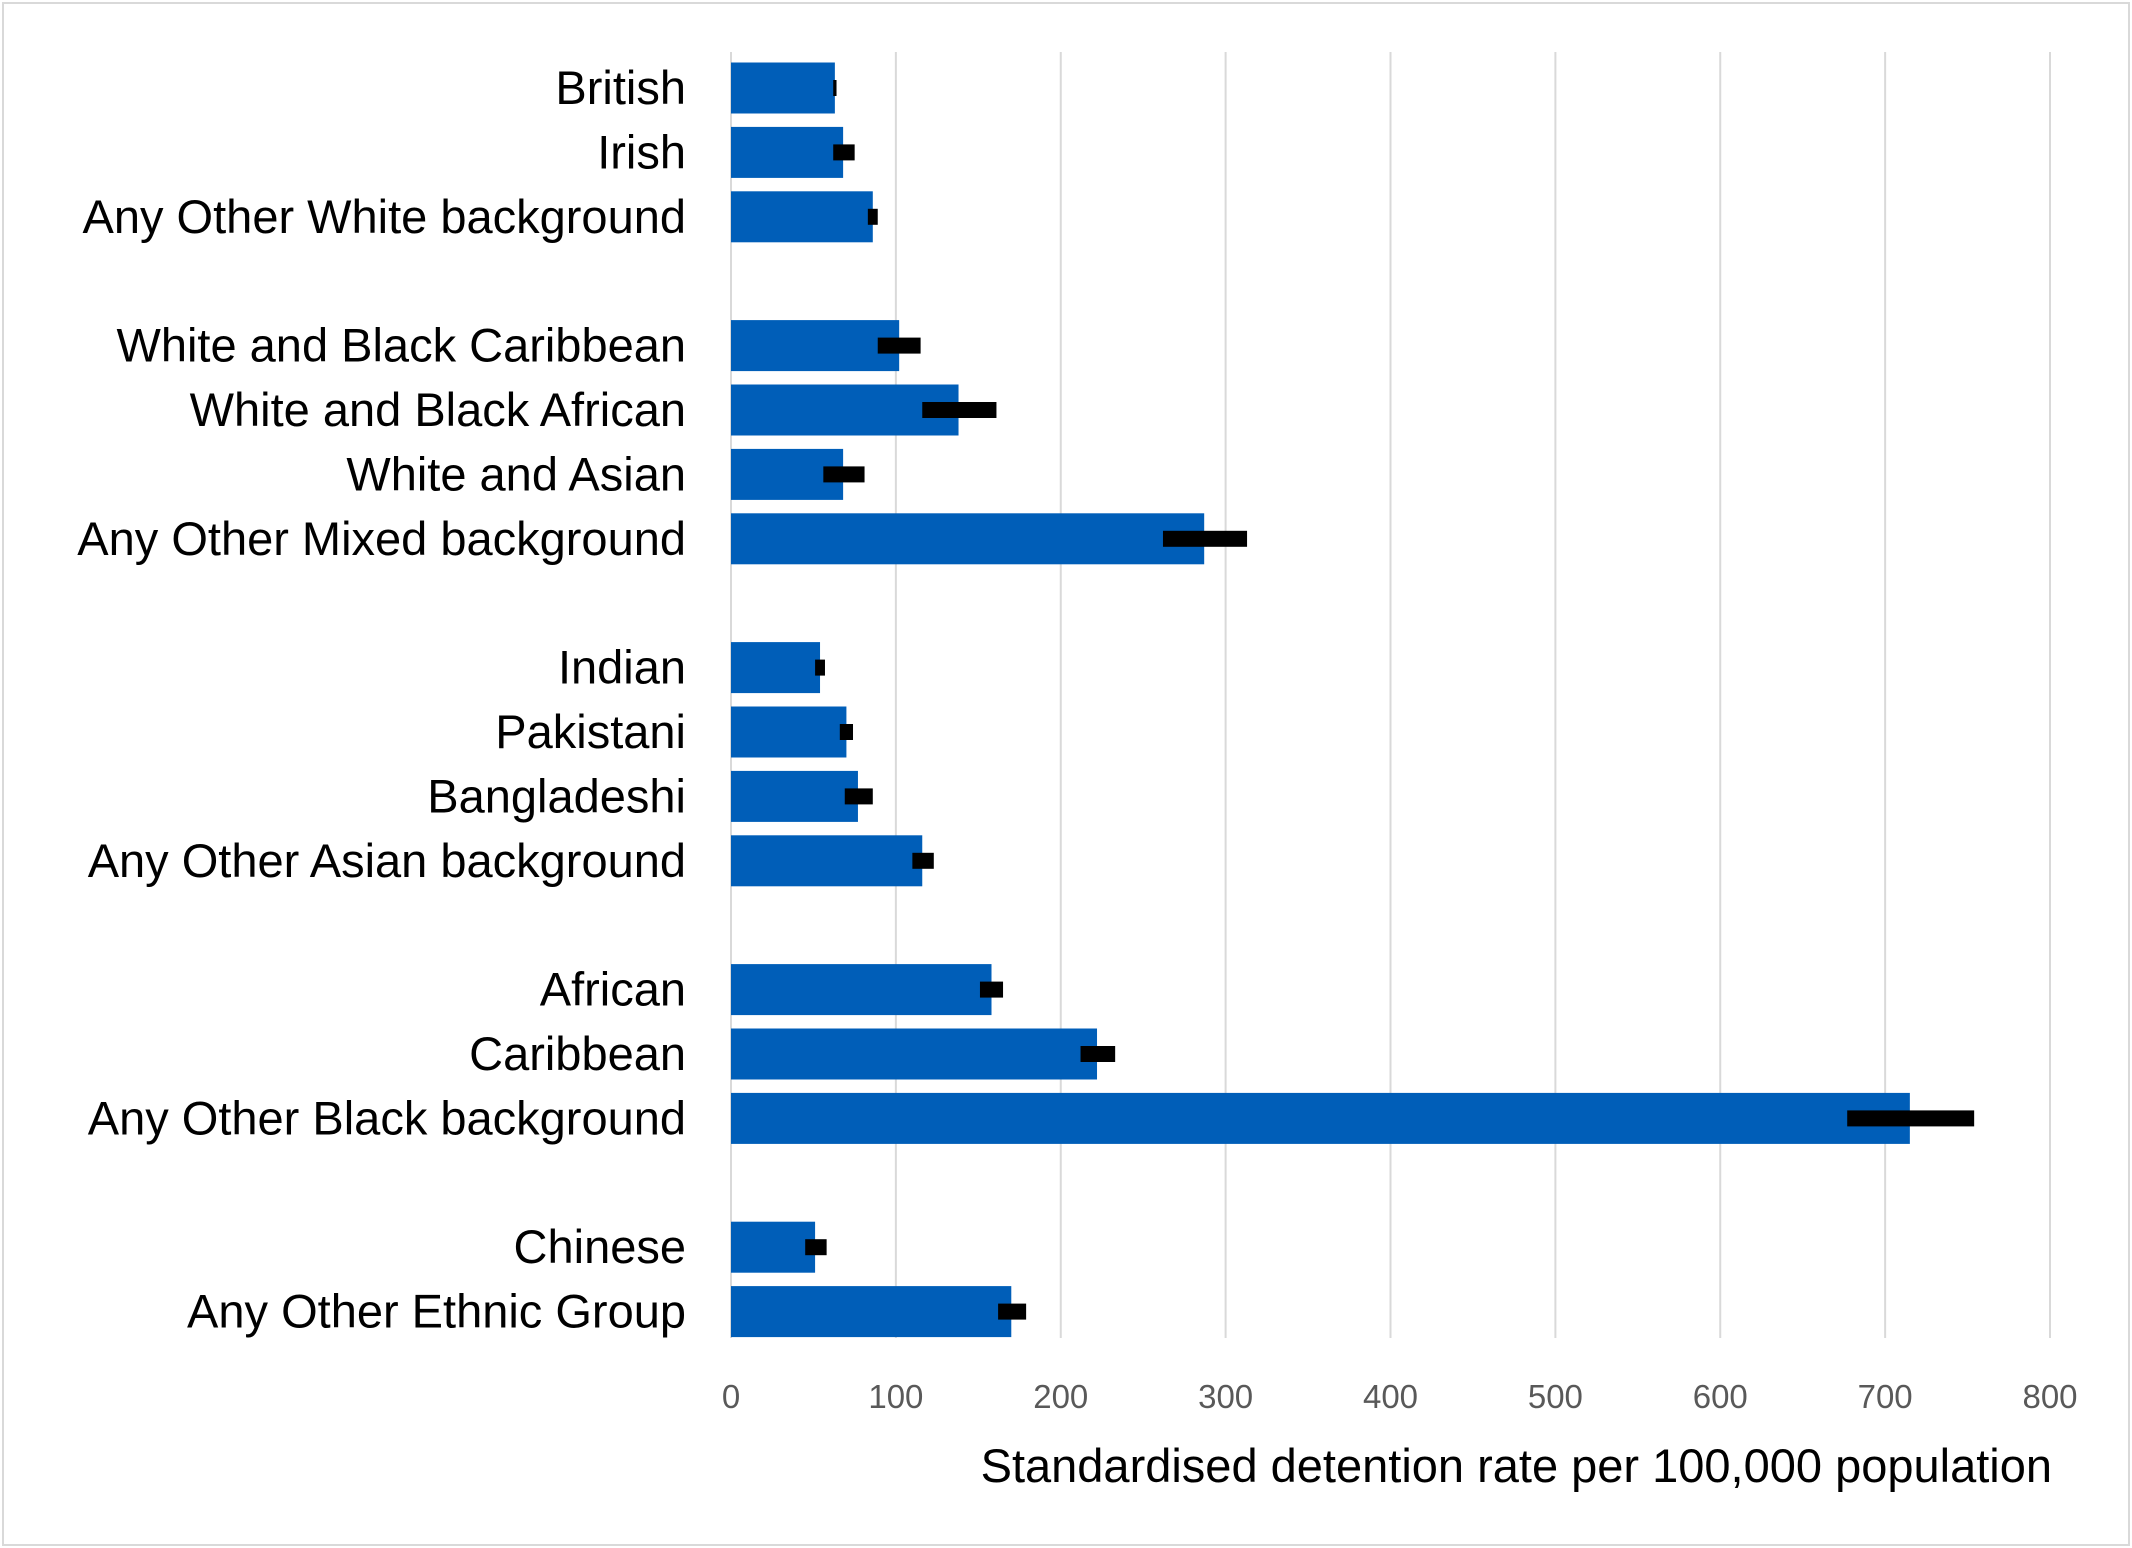 Image resolution: width=2132 pixels, height=1548 pixels. What do you see at coordinates (600, 1246) in the screenshot?
I see `category-label: Chinese` at bounding box center [600, 1246].